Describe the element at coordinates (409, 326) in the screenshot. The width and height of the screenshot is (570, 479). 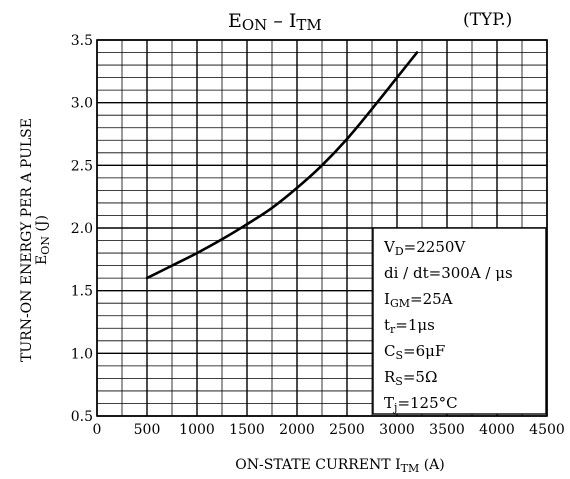
I see `condition-item: tr=1μs` at that location.